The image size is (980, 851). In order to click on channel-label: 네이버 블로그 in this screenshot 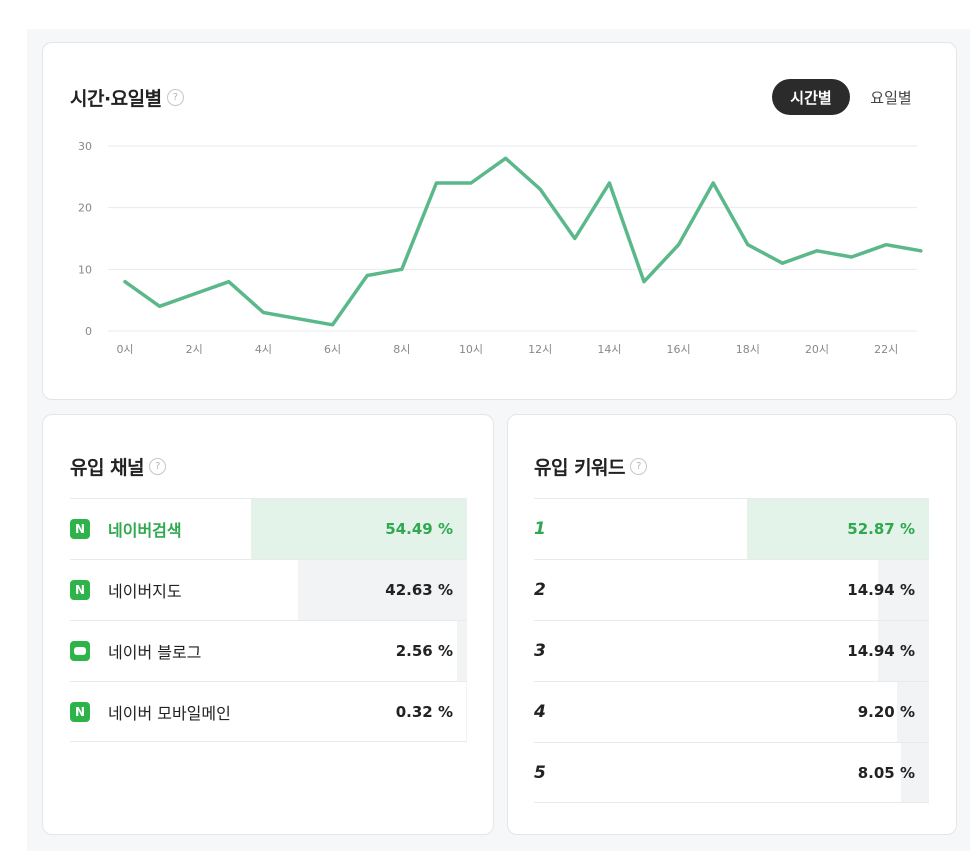, I will do `click(135, 651)`.